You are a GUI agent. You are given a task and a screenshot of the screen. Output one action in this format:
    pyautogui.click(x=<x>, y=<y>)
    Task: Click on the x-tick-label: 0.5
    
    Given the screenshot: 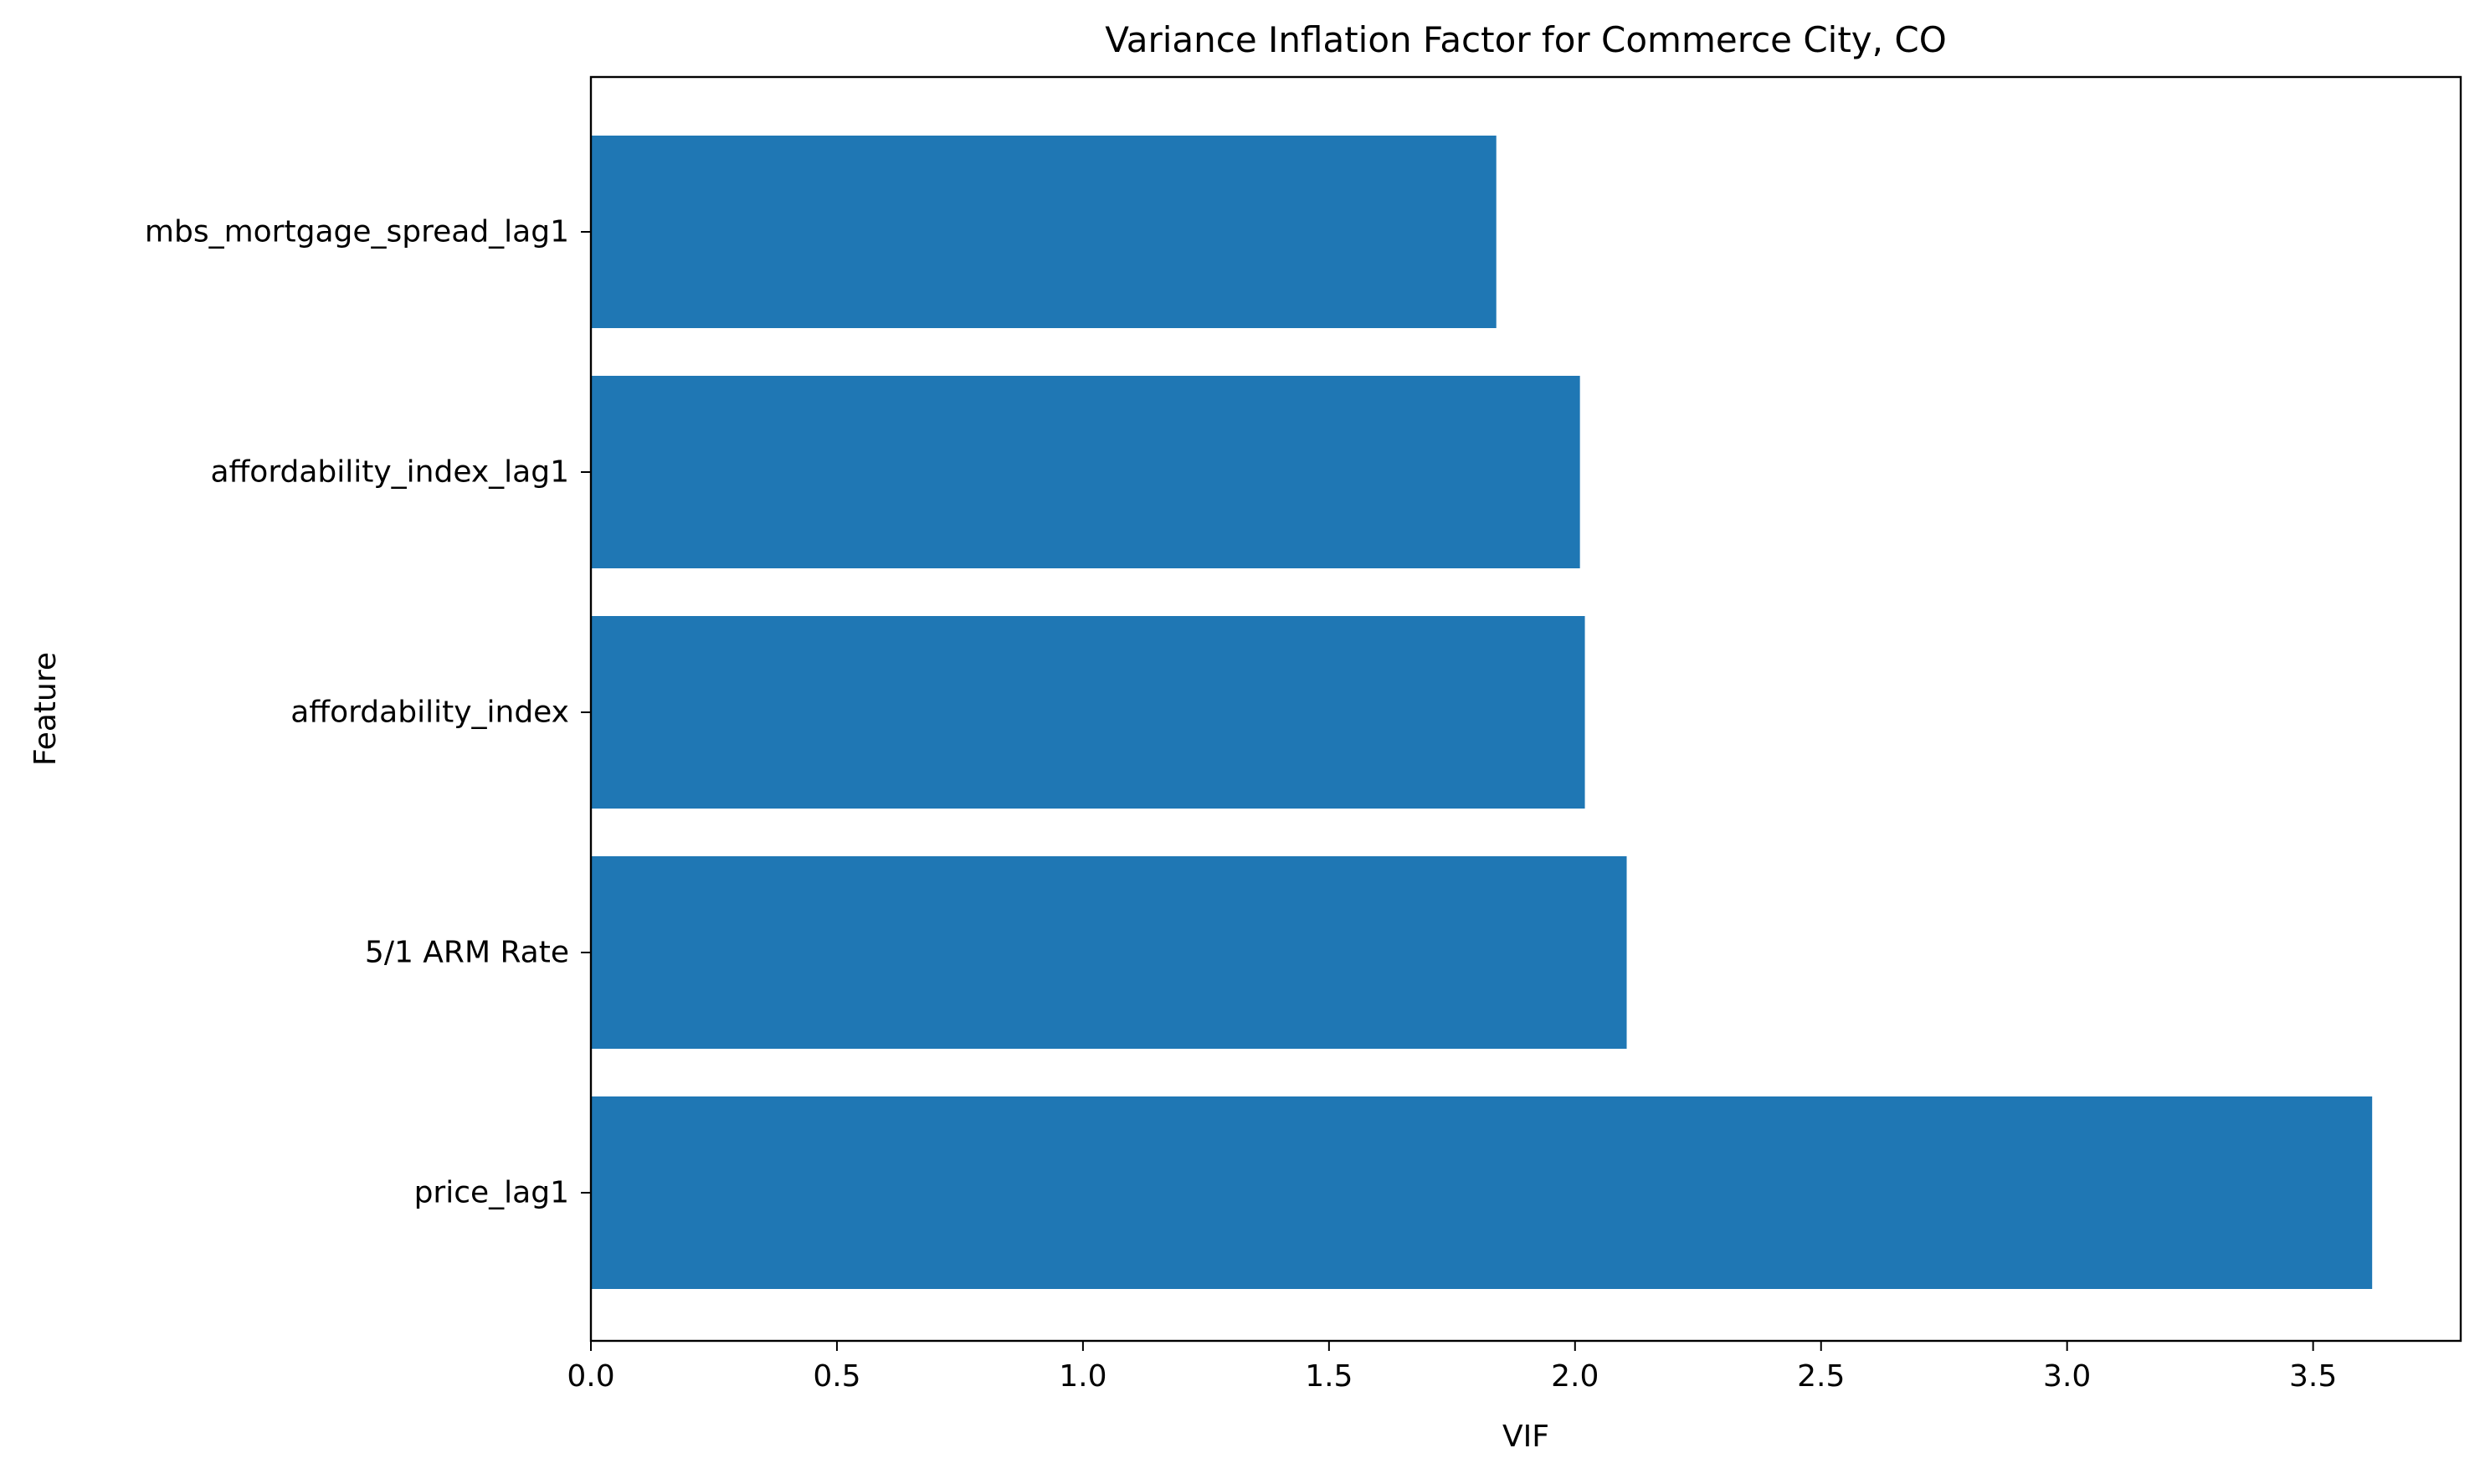 What is the action you would take?
    pyautogui.click(x=836, y=1376)
    